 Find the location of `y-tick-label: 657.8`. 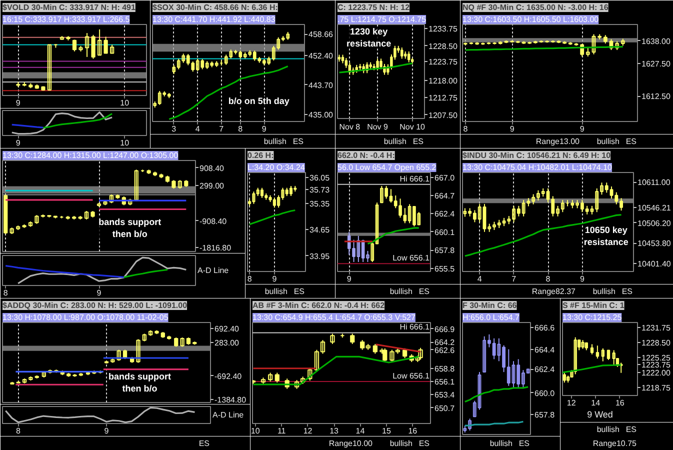

y-tick-label: 657.8 is located at coordinates (445, 251).